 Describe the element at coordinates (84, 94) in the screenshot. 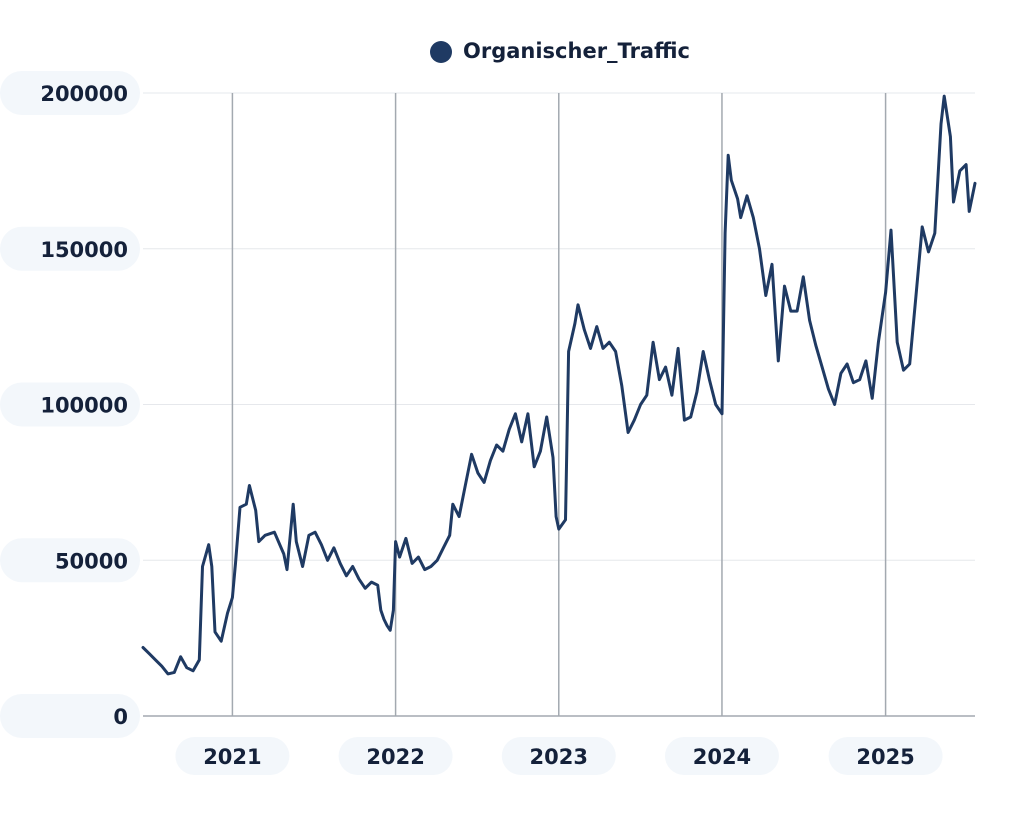

I see `y-tick-label: 200000` at that location.